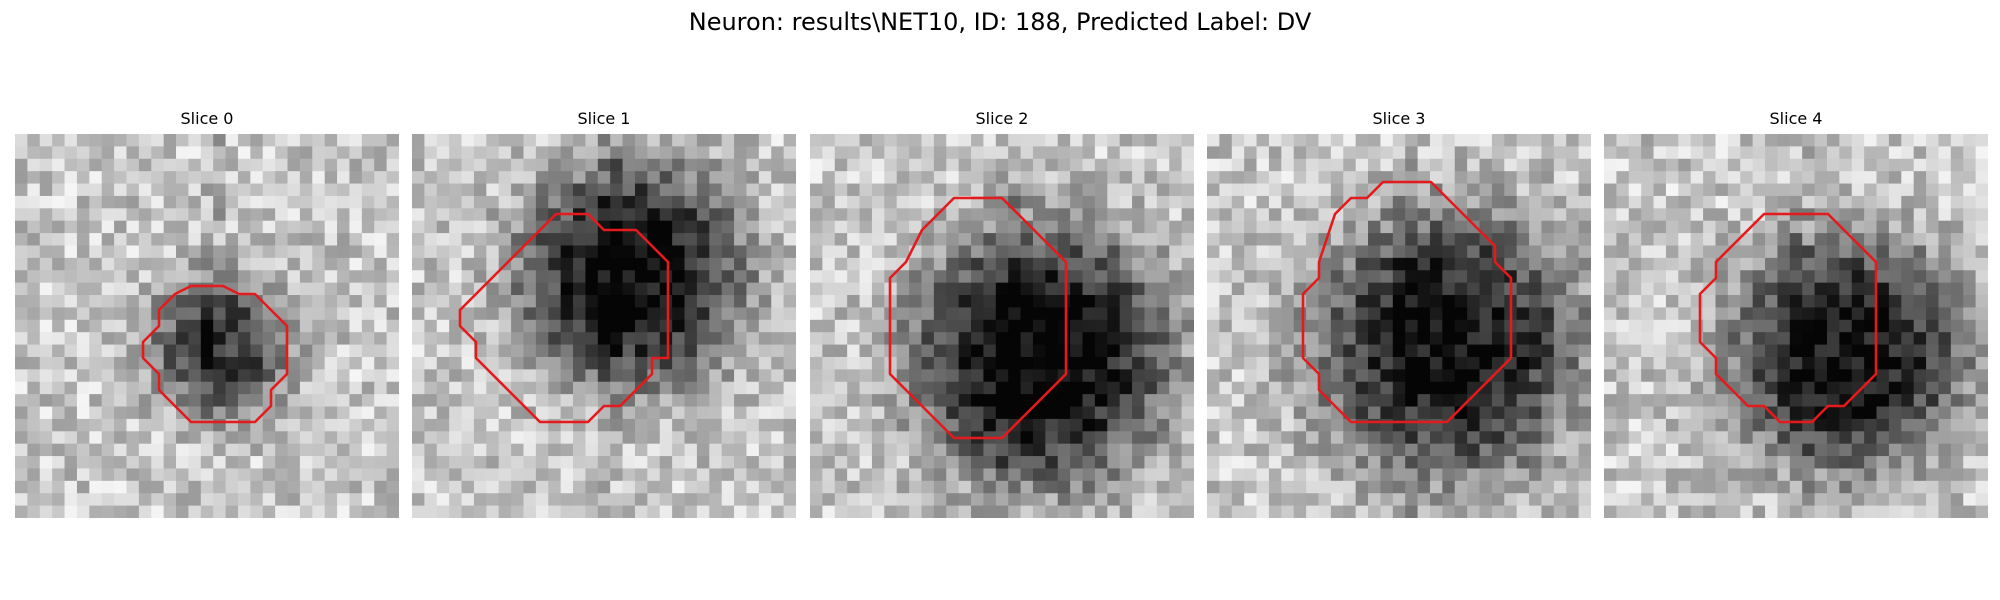  I want to click on slice-panel-3: Slice 3, so click(1399, 313).